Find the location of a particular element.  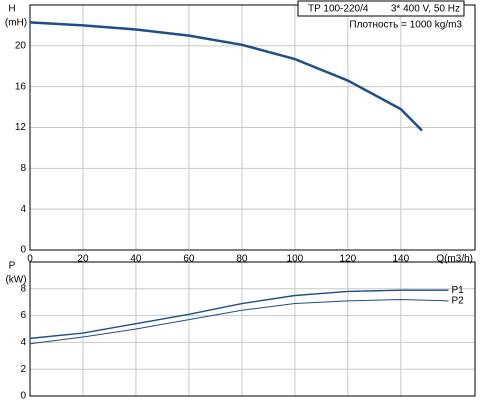

x-tick-label: 0 is located at coordinates (30, 259).